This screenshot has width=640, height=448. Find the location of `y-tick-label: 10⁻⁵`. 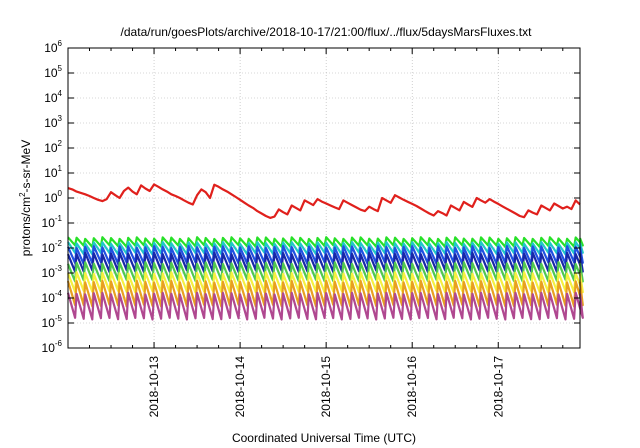

y-tick-label: 10⁻⁵ is located at coordinates (52, 322).